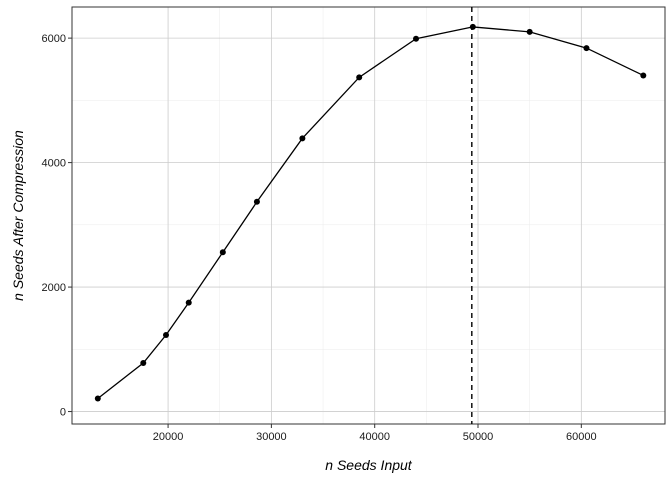  I want to click on y-axis-title: n Seeds After Compression, so click(18, 215).